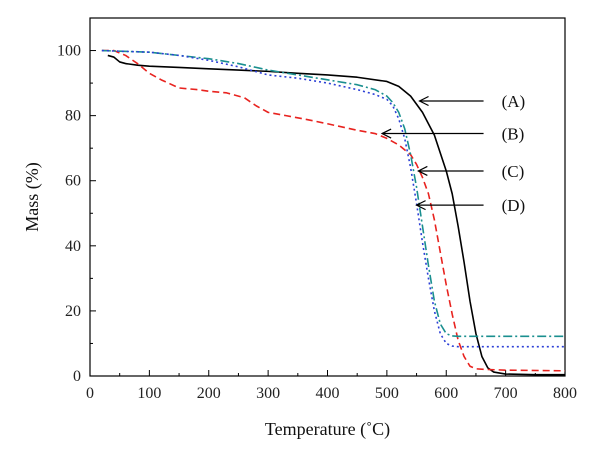  What do you see at coordinates (327, 429) in the screenshot?
I see `x-axis-title: Temperature (˚C)` at bounding box center [327, 429].